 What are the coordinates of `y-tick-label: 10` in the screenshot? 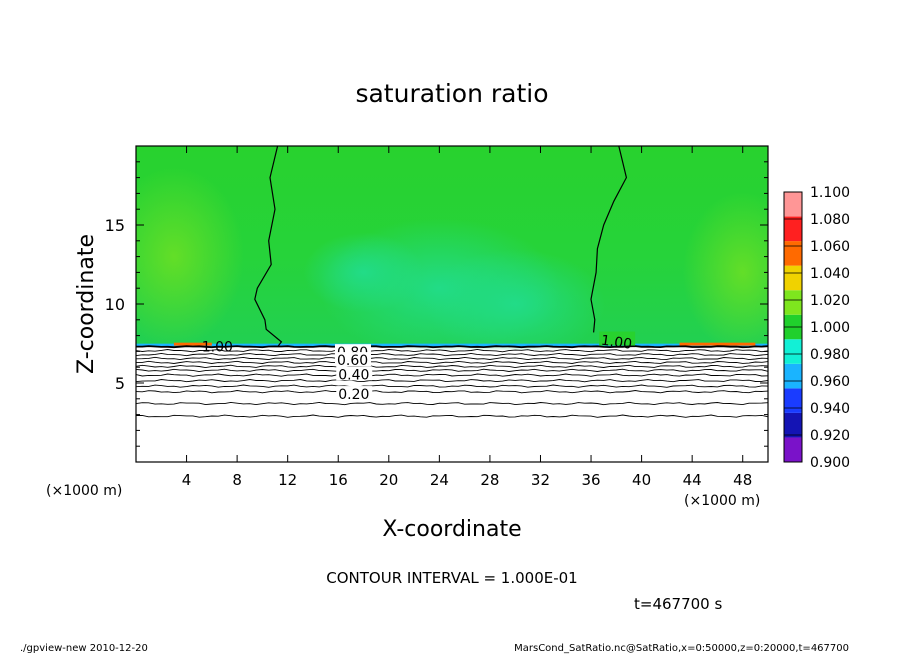 It's located at (115, 304).